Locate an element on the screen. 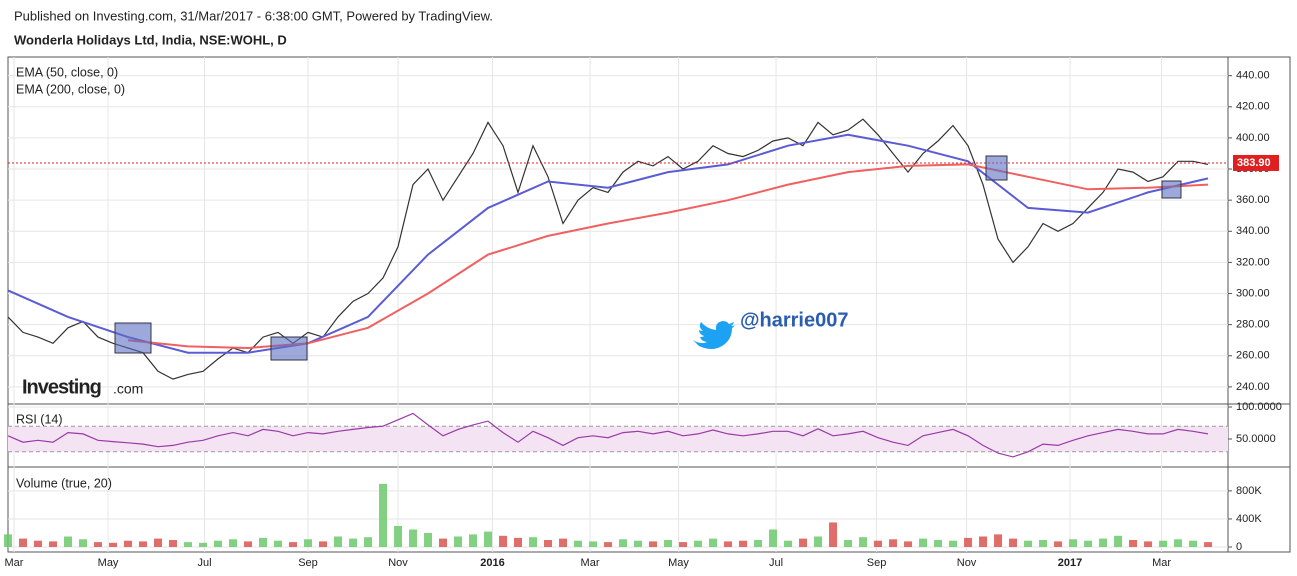  y-tick-label: 400K is located at coordinates (1249, 519).